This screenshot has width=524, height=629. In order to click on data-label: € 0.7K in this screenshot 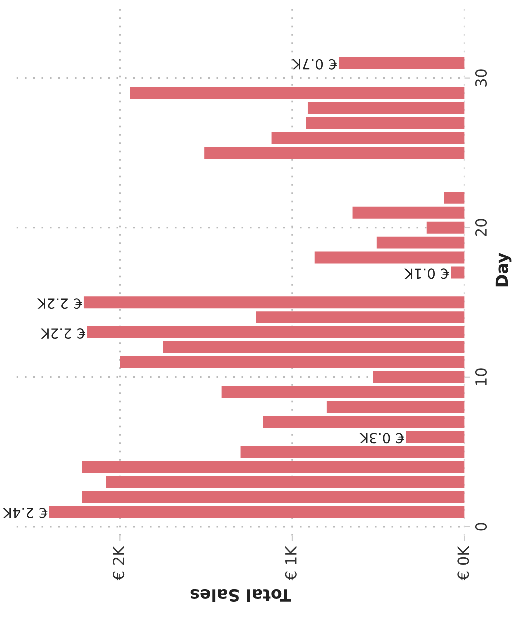, I will do `click(315, 64)`.